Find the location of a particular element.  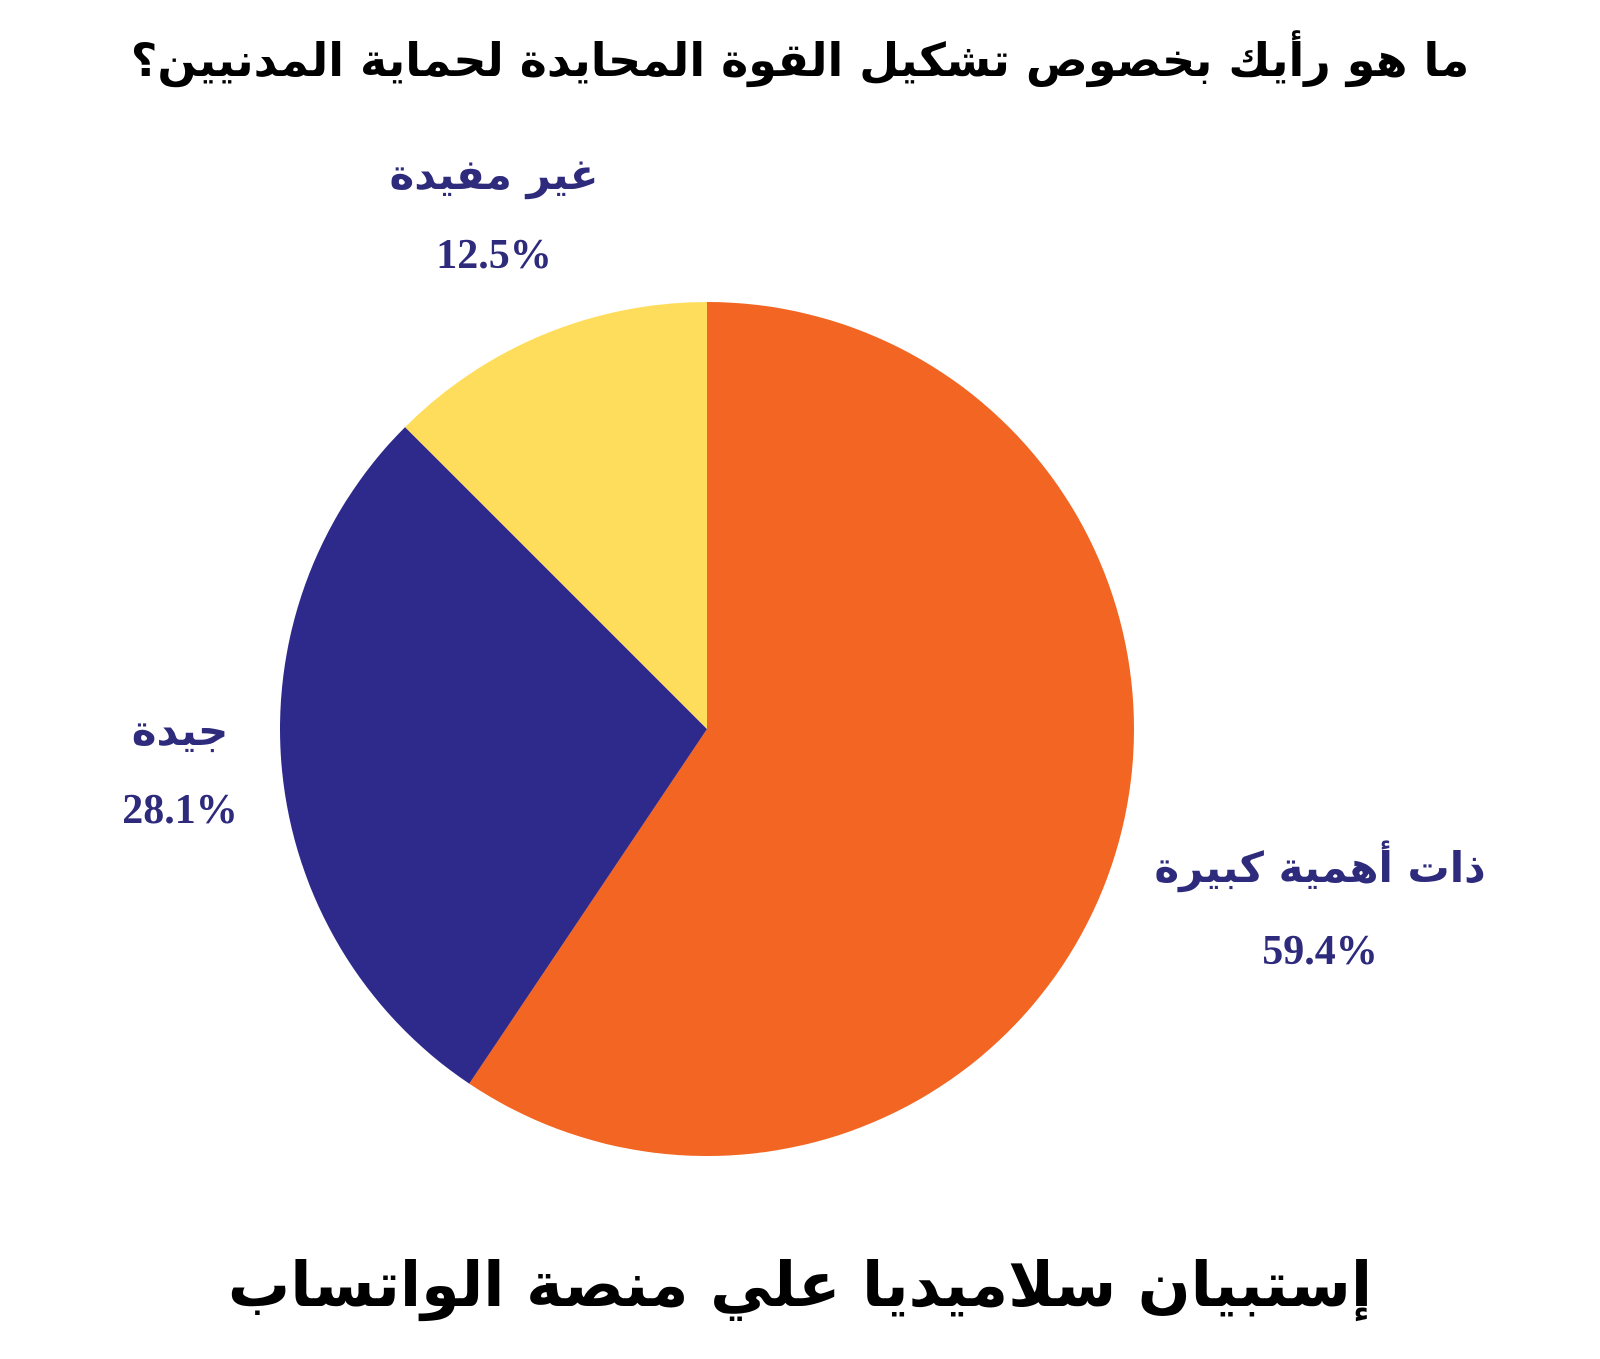

slice-large-importance-label: ذات أهمية كبيرة is located at coordinates (1319, 866).